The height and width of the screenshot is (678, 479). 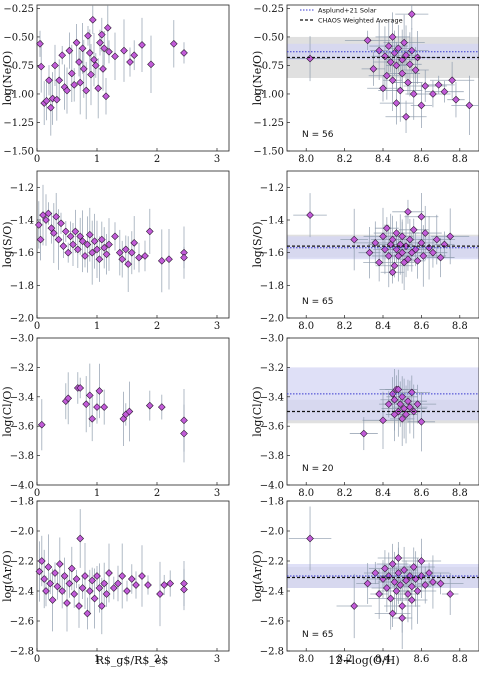 I want to click on y-tick-label: −0.25, so click(x=18, y=9).